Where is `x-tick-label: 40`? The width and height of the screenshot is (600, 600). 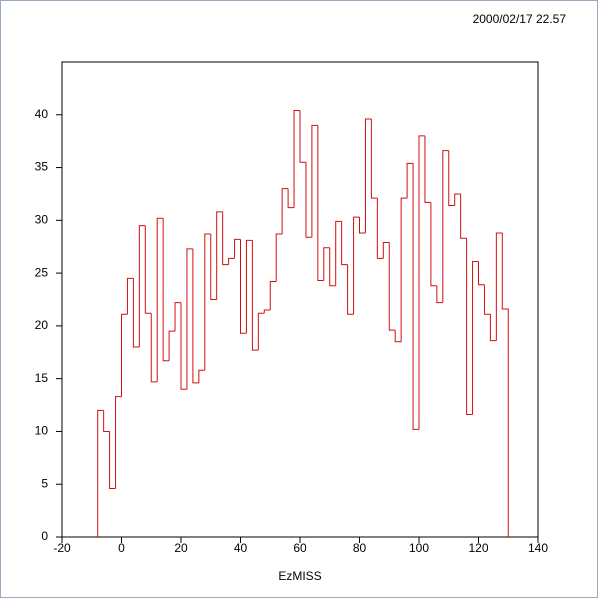 x-tick-label: 40 is located at coordinates (241, 548).